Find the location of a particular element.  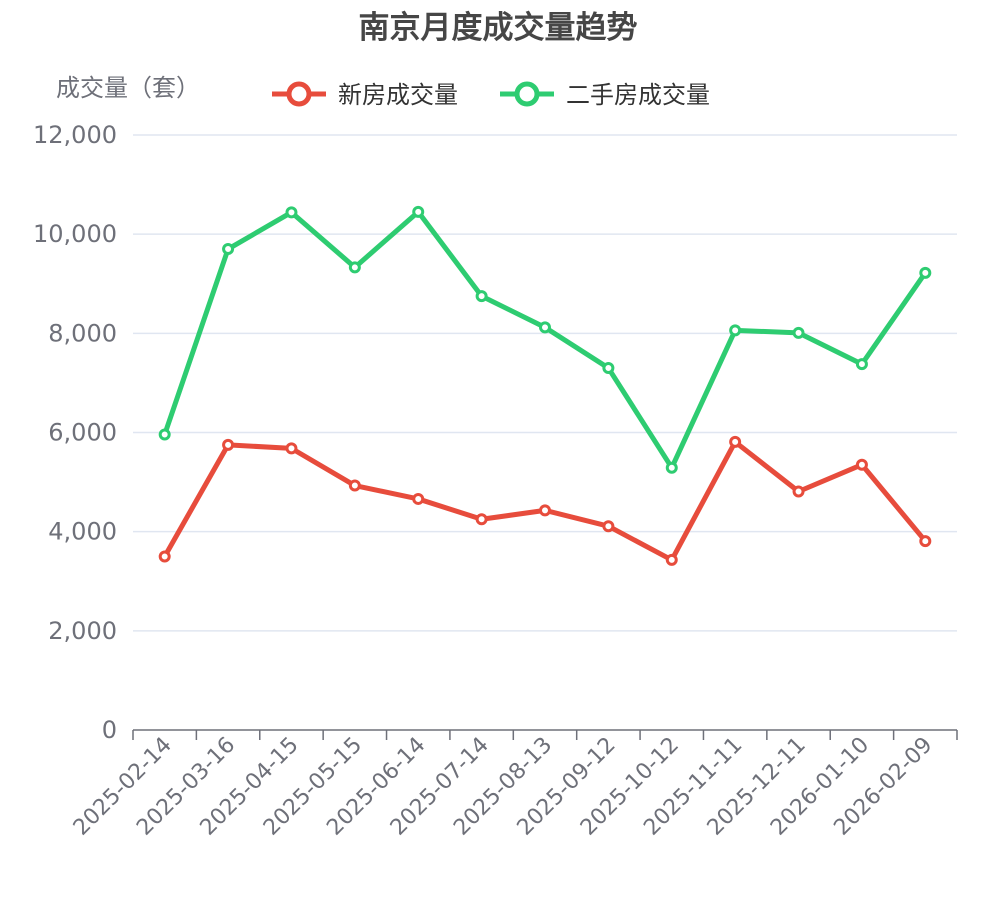

legend-item-resale-home: 二手房成交量 is located at coordinates (605, 95).